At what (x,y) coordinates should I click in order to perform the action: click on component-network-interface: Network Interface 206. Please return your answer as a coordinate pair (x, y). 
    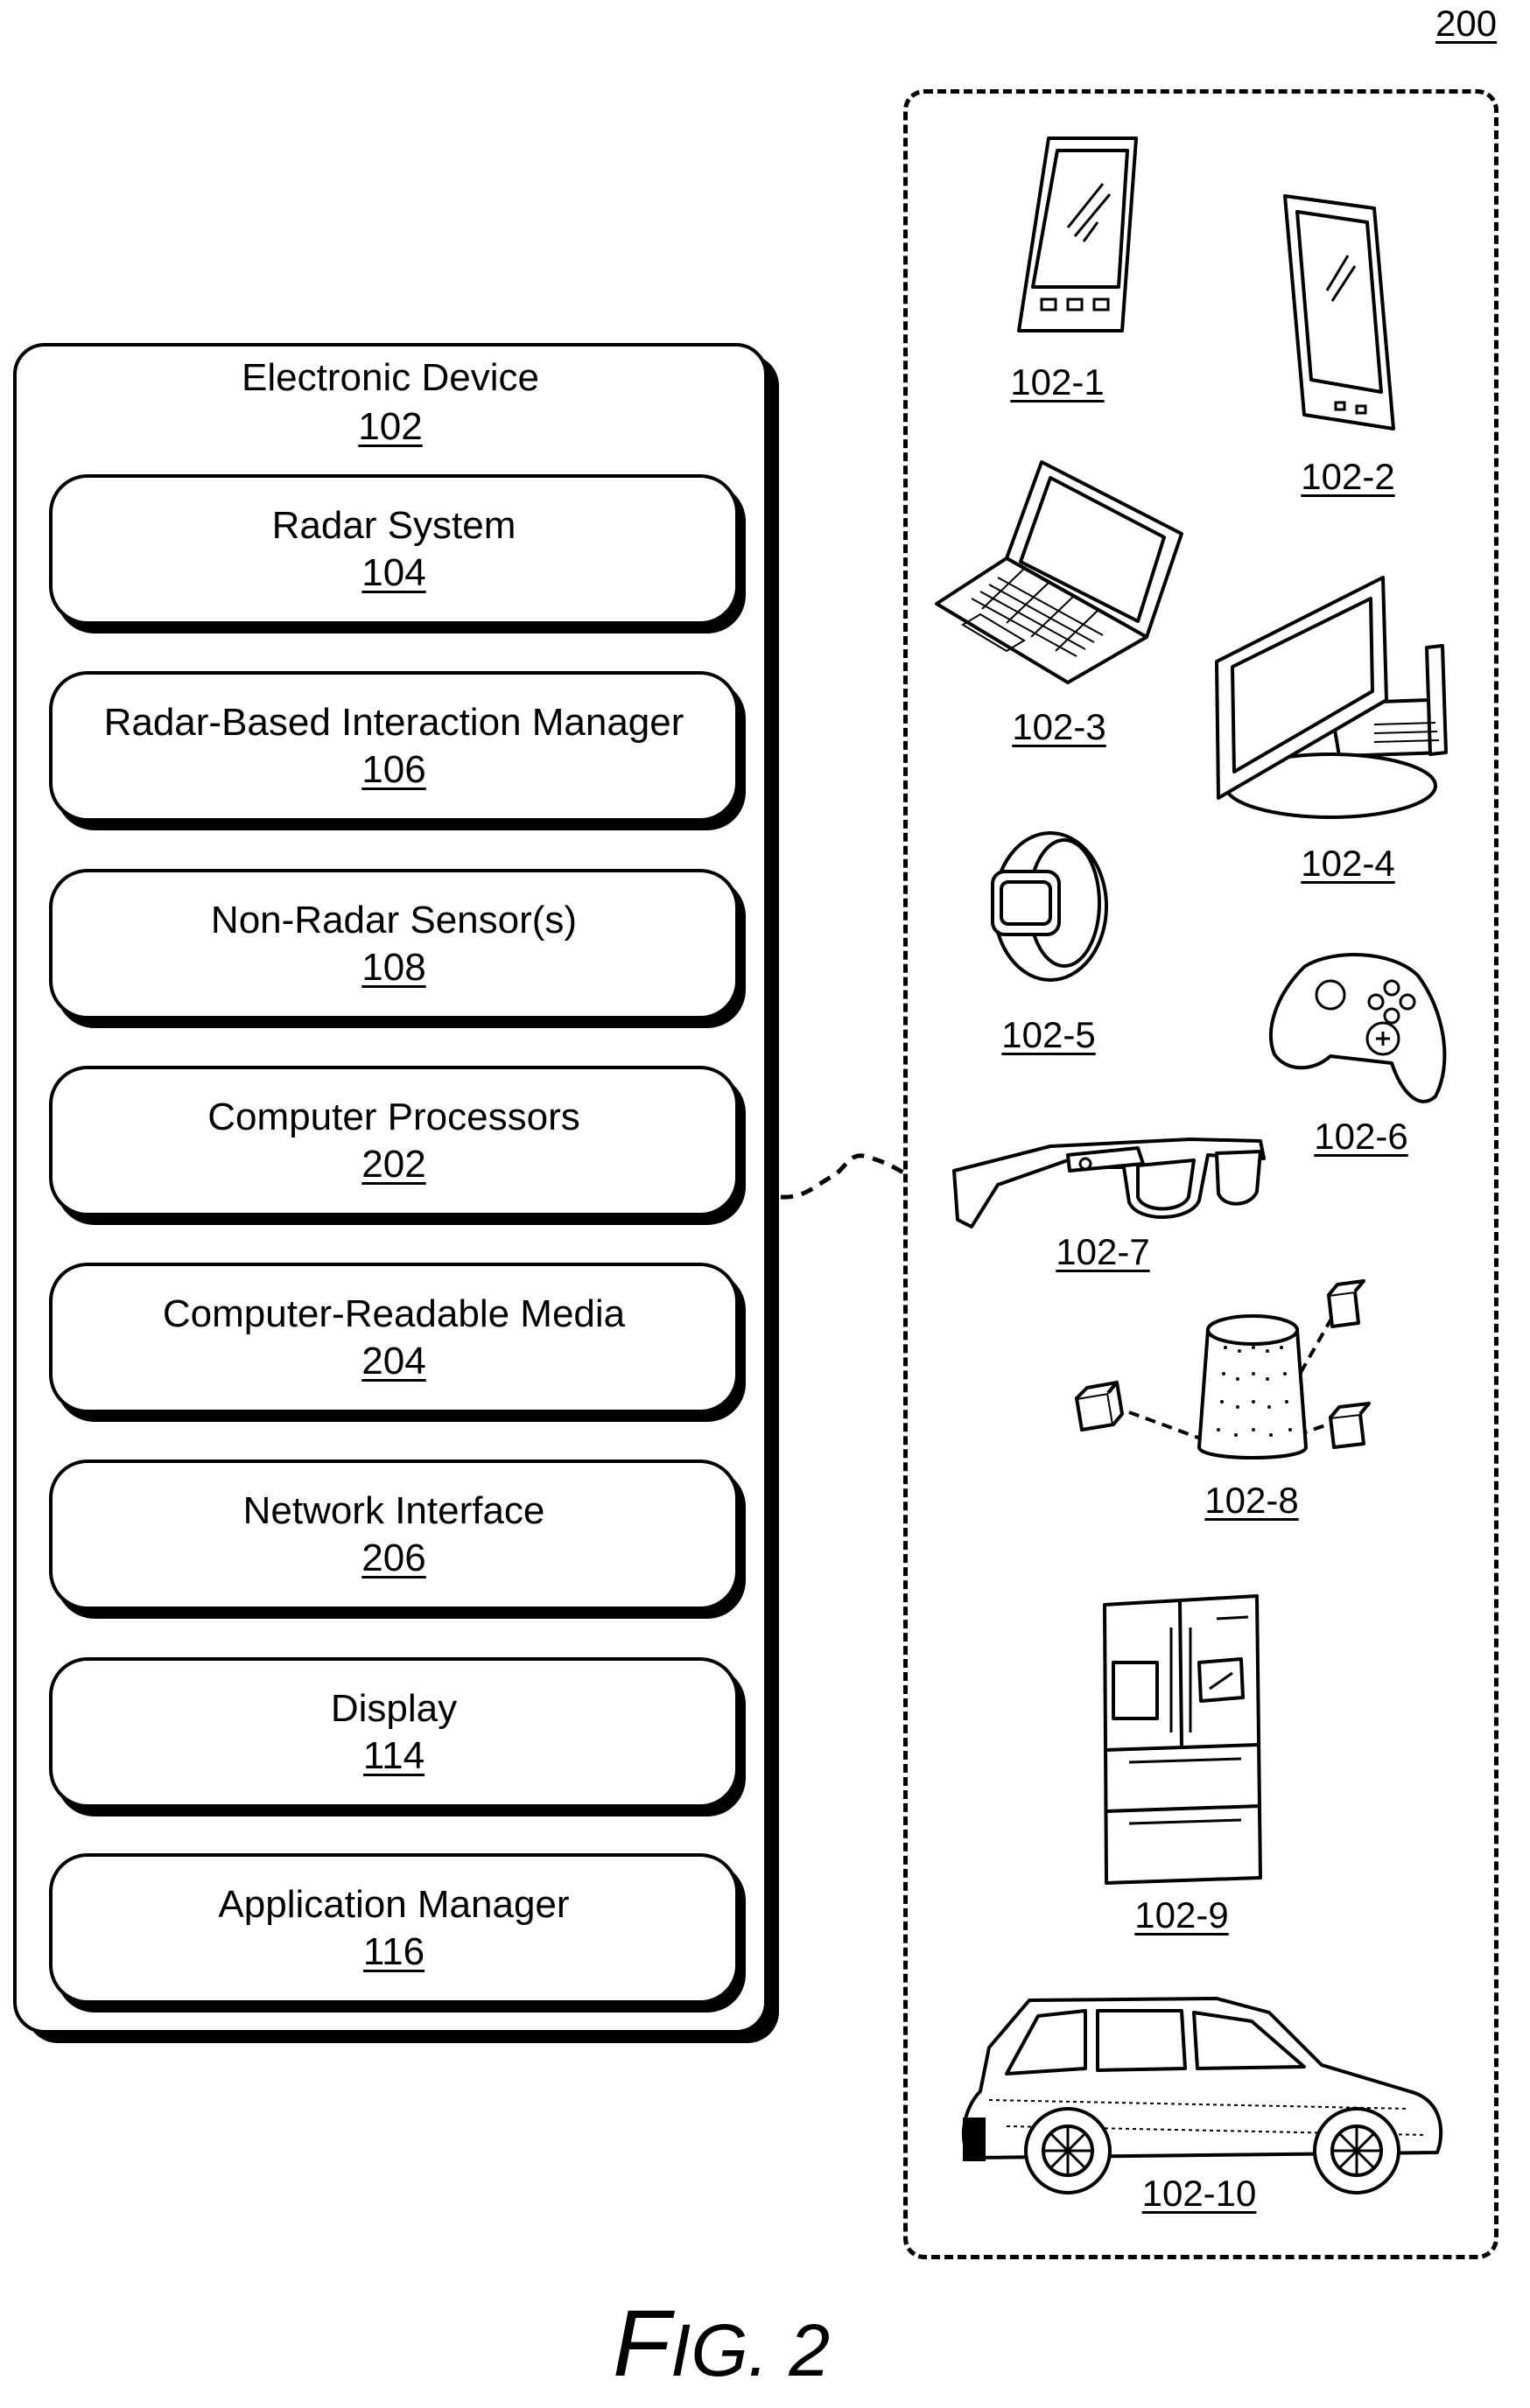
    Looking at the image, I should click on (394, 1535).